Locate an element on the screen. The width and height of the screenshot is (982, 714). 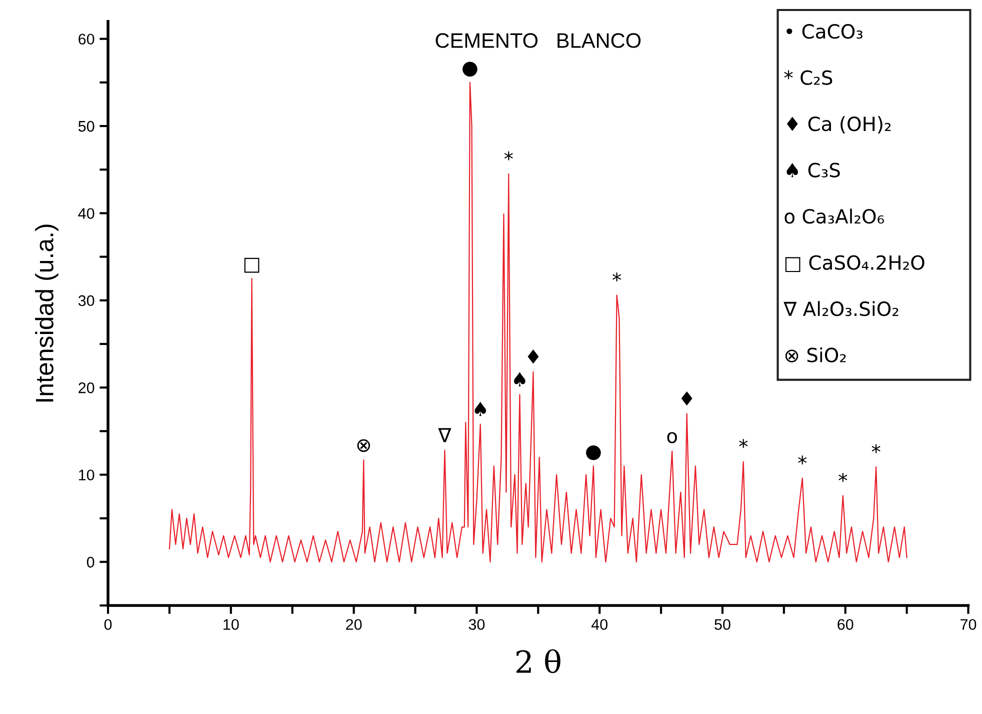
annotation: ⊗ is located at coordinates (363, 445).